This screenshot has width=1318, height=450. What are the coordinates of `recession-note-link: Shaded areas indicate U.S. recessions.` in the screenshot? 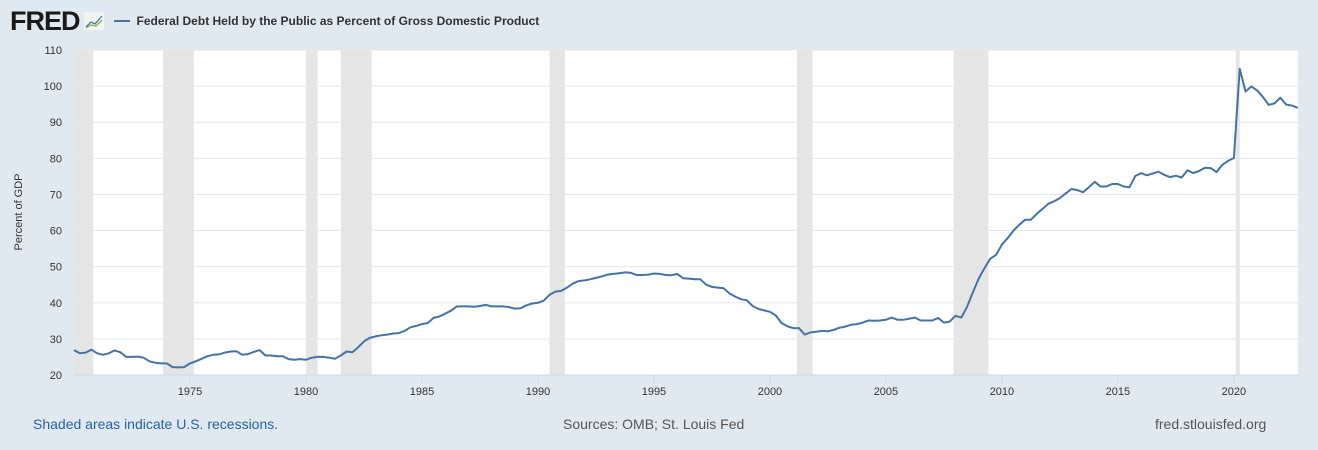 It's located at (156, 424).